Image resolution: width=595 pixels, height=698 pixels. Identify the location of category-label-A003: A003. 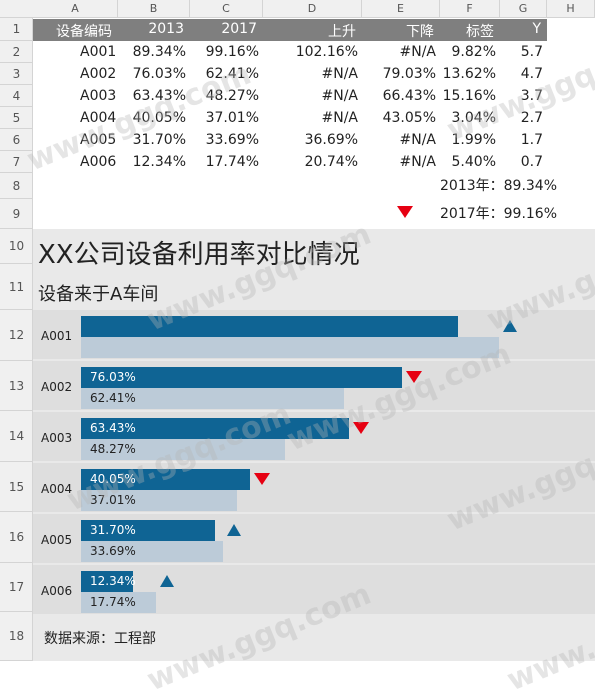
(57, 438).